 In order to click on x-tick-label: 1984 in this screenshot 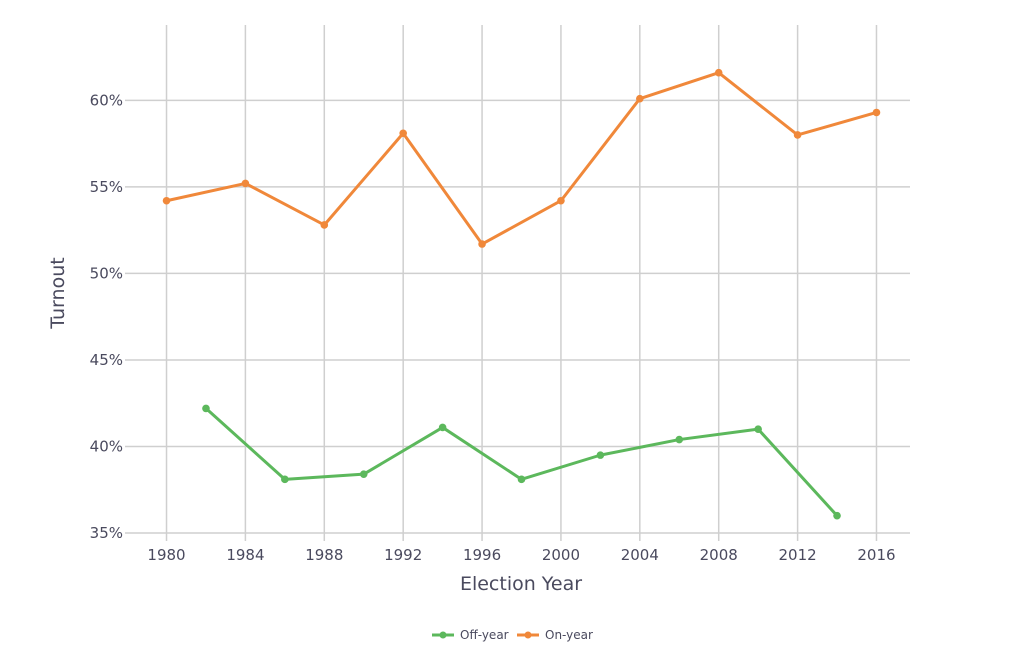, I will do `click(245, 555)`.